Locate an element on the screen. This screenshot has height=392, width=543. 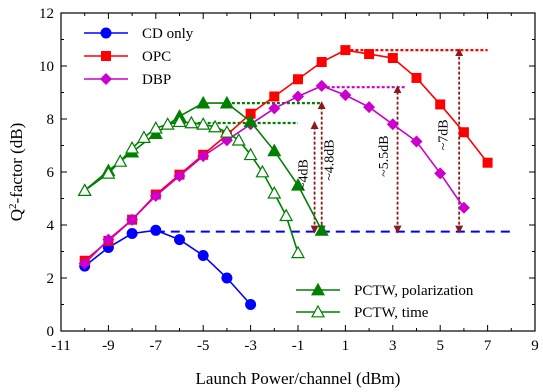
x-tick-label: 5 is located at coordinates (440, 346).